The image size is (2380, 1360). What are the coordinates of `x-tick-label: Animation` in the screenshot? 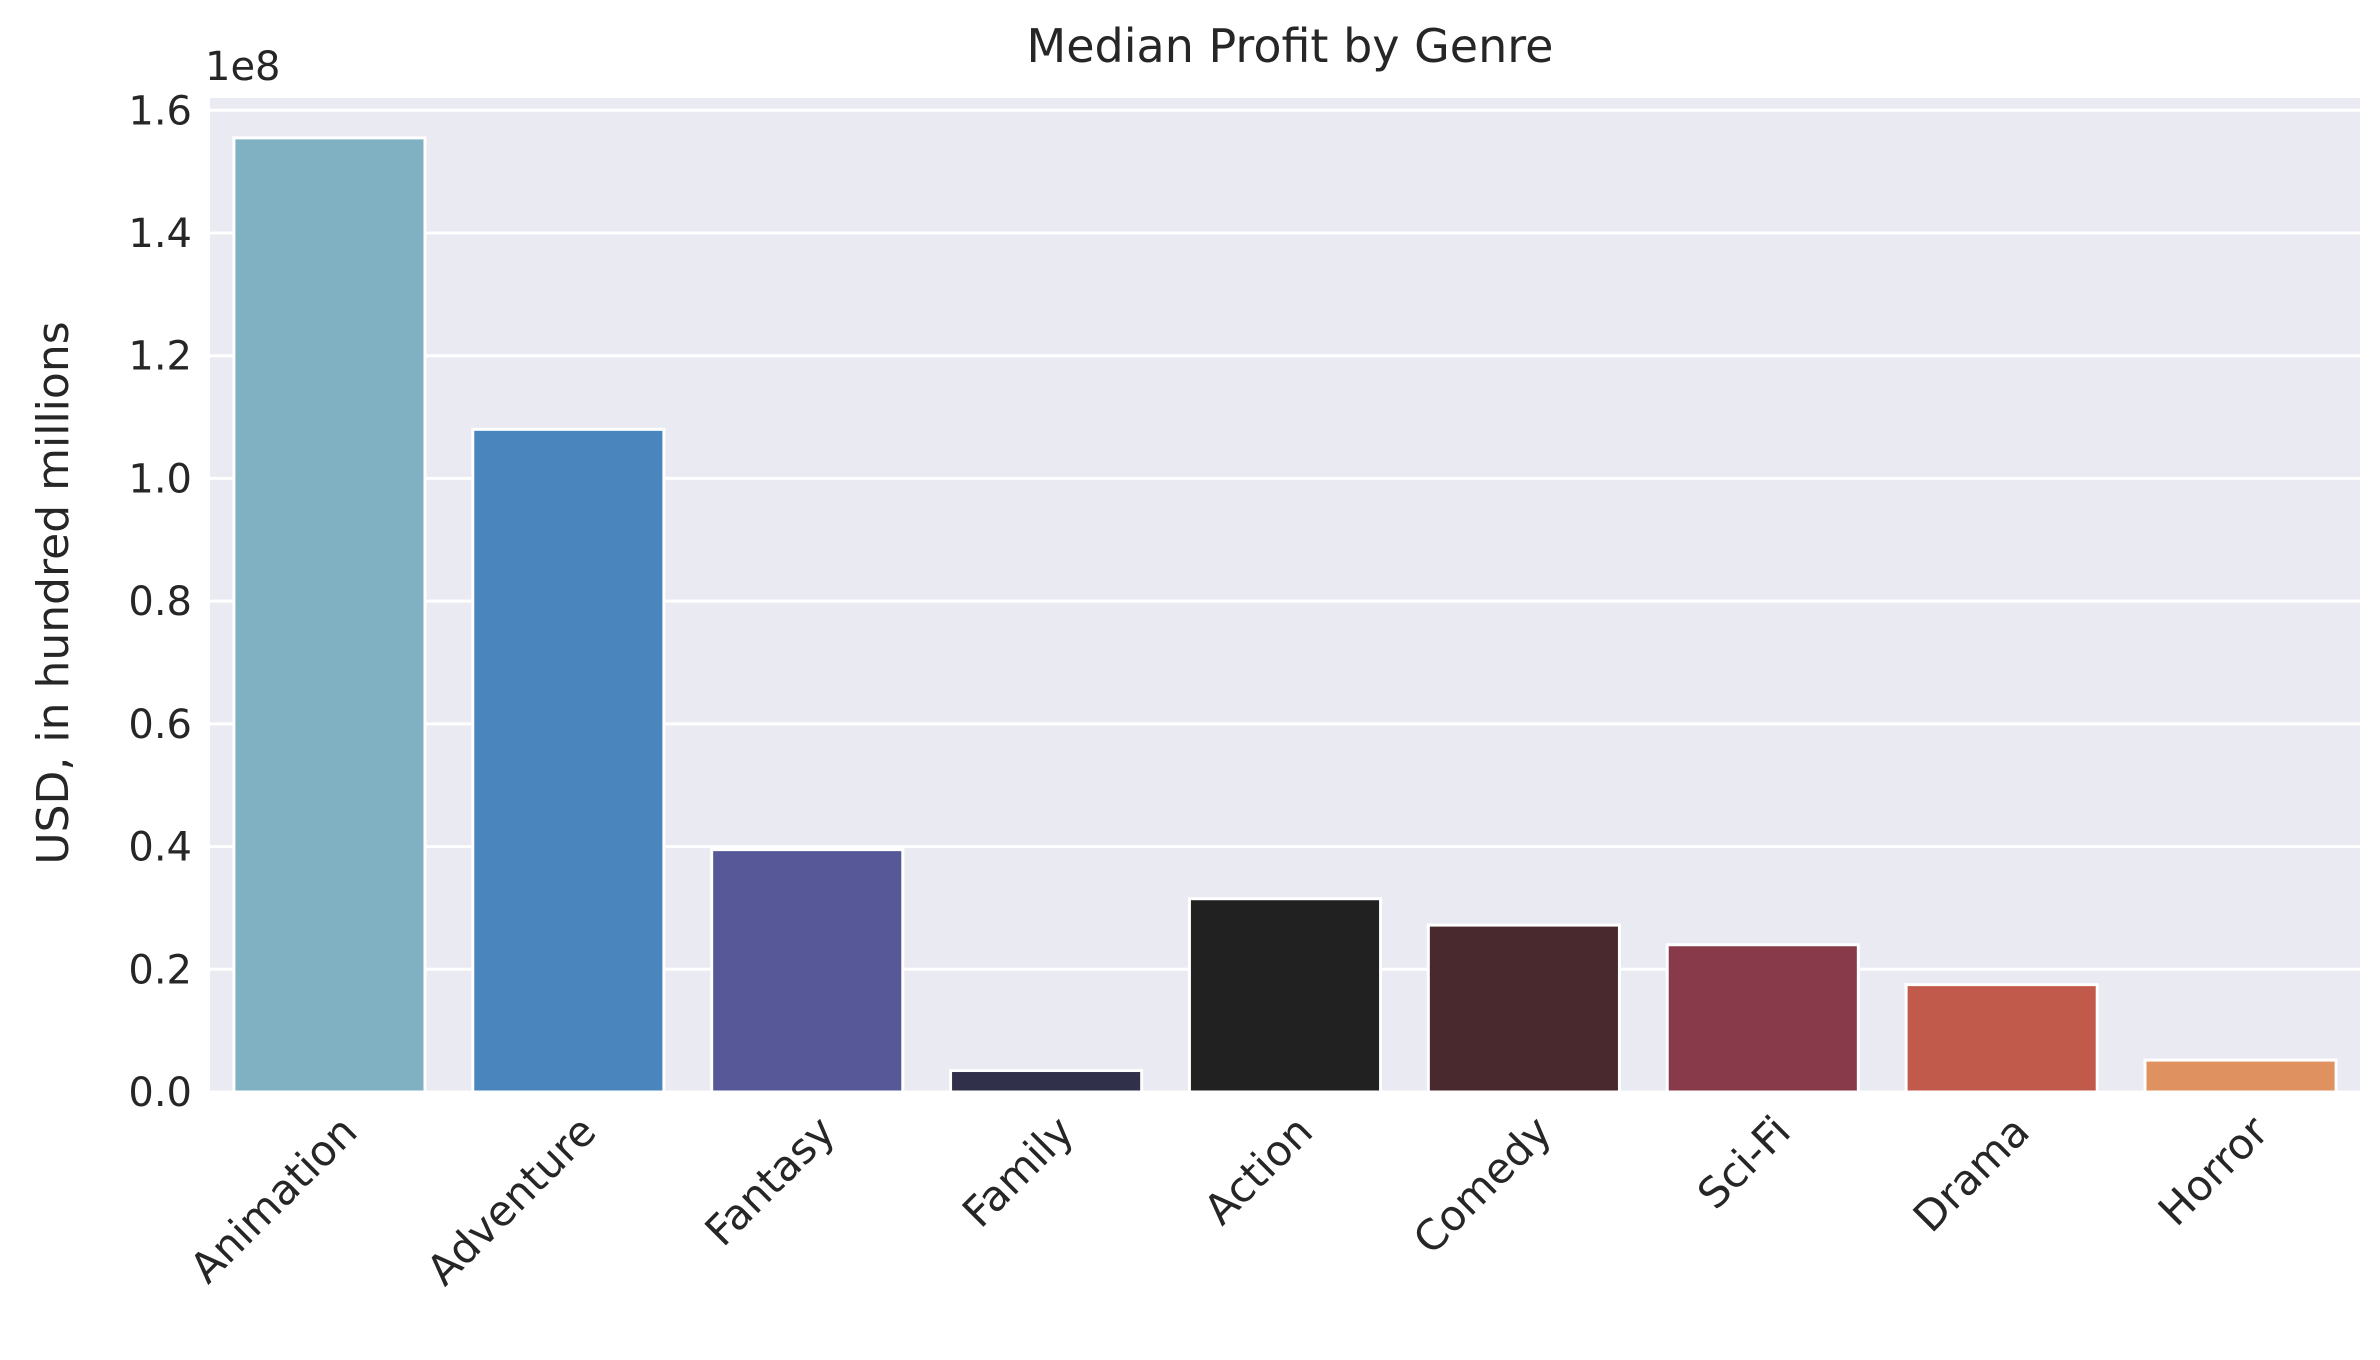 It's located at (273, 1199).